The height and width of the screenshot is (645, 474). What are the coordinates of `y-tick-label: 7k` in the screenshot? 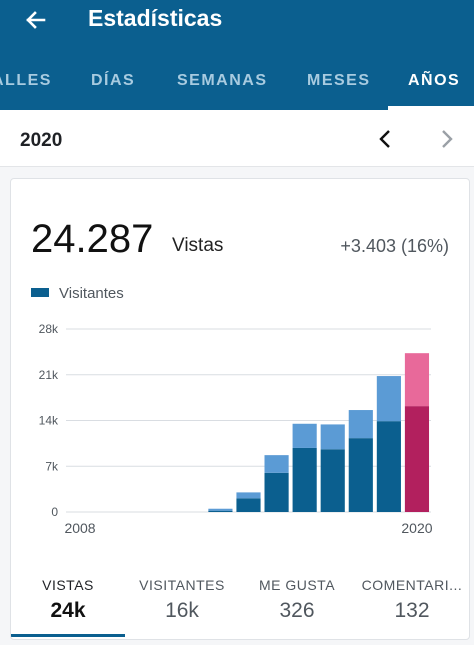 It's located at (52, 466).